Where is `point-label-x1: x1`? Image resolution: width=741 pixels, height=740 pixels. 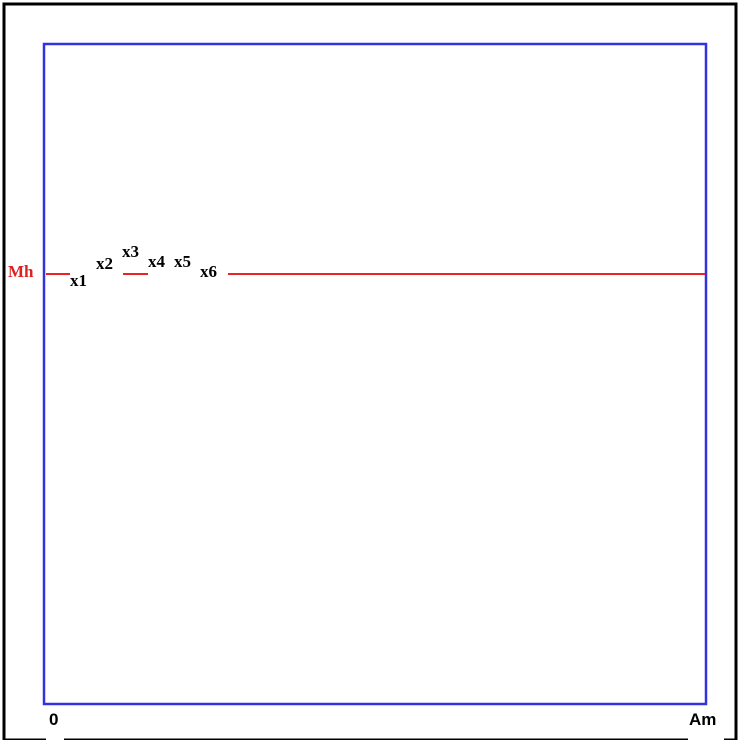 point-label-x1: x1 is located at coordinates (78, 280).